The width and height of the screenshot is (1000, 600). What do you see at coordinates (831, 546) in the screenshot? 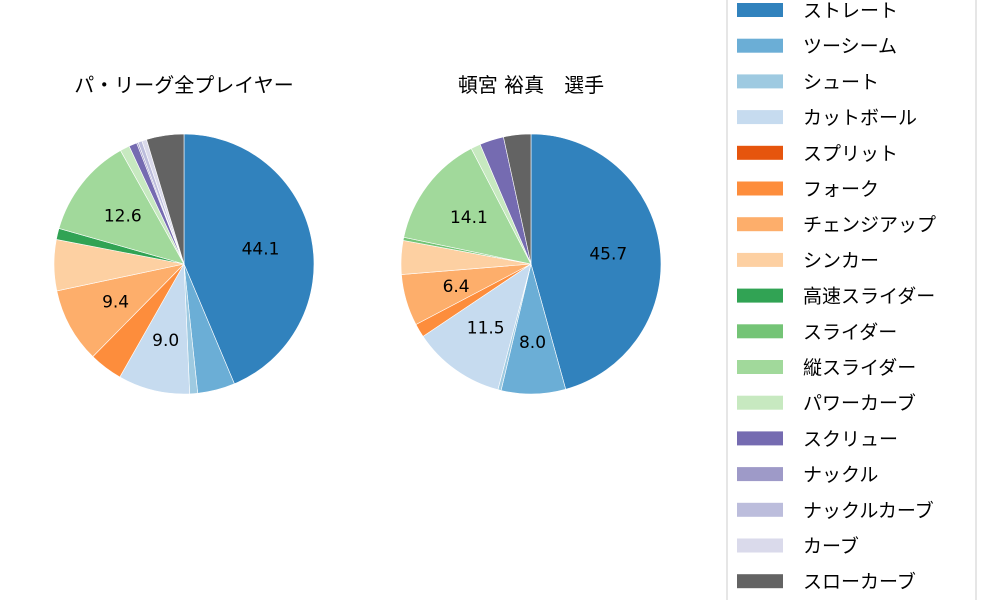
I see `legend-label-16: カーブ` at bounding box center [831, 546].